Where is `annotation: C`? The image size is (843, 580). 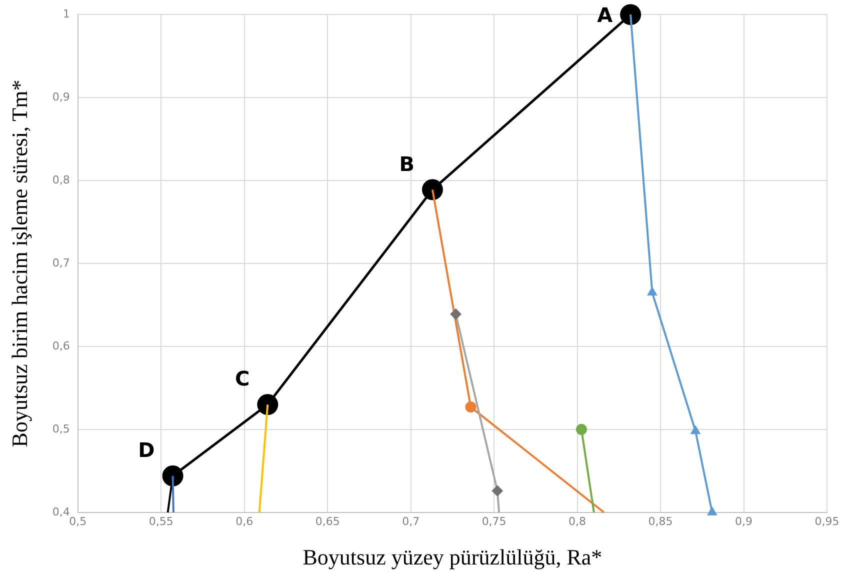
annotation: C is located at coordinates (242, 378).